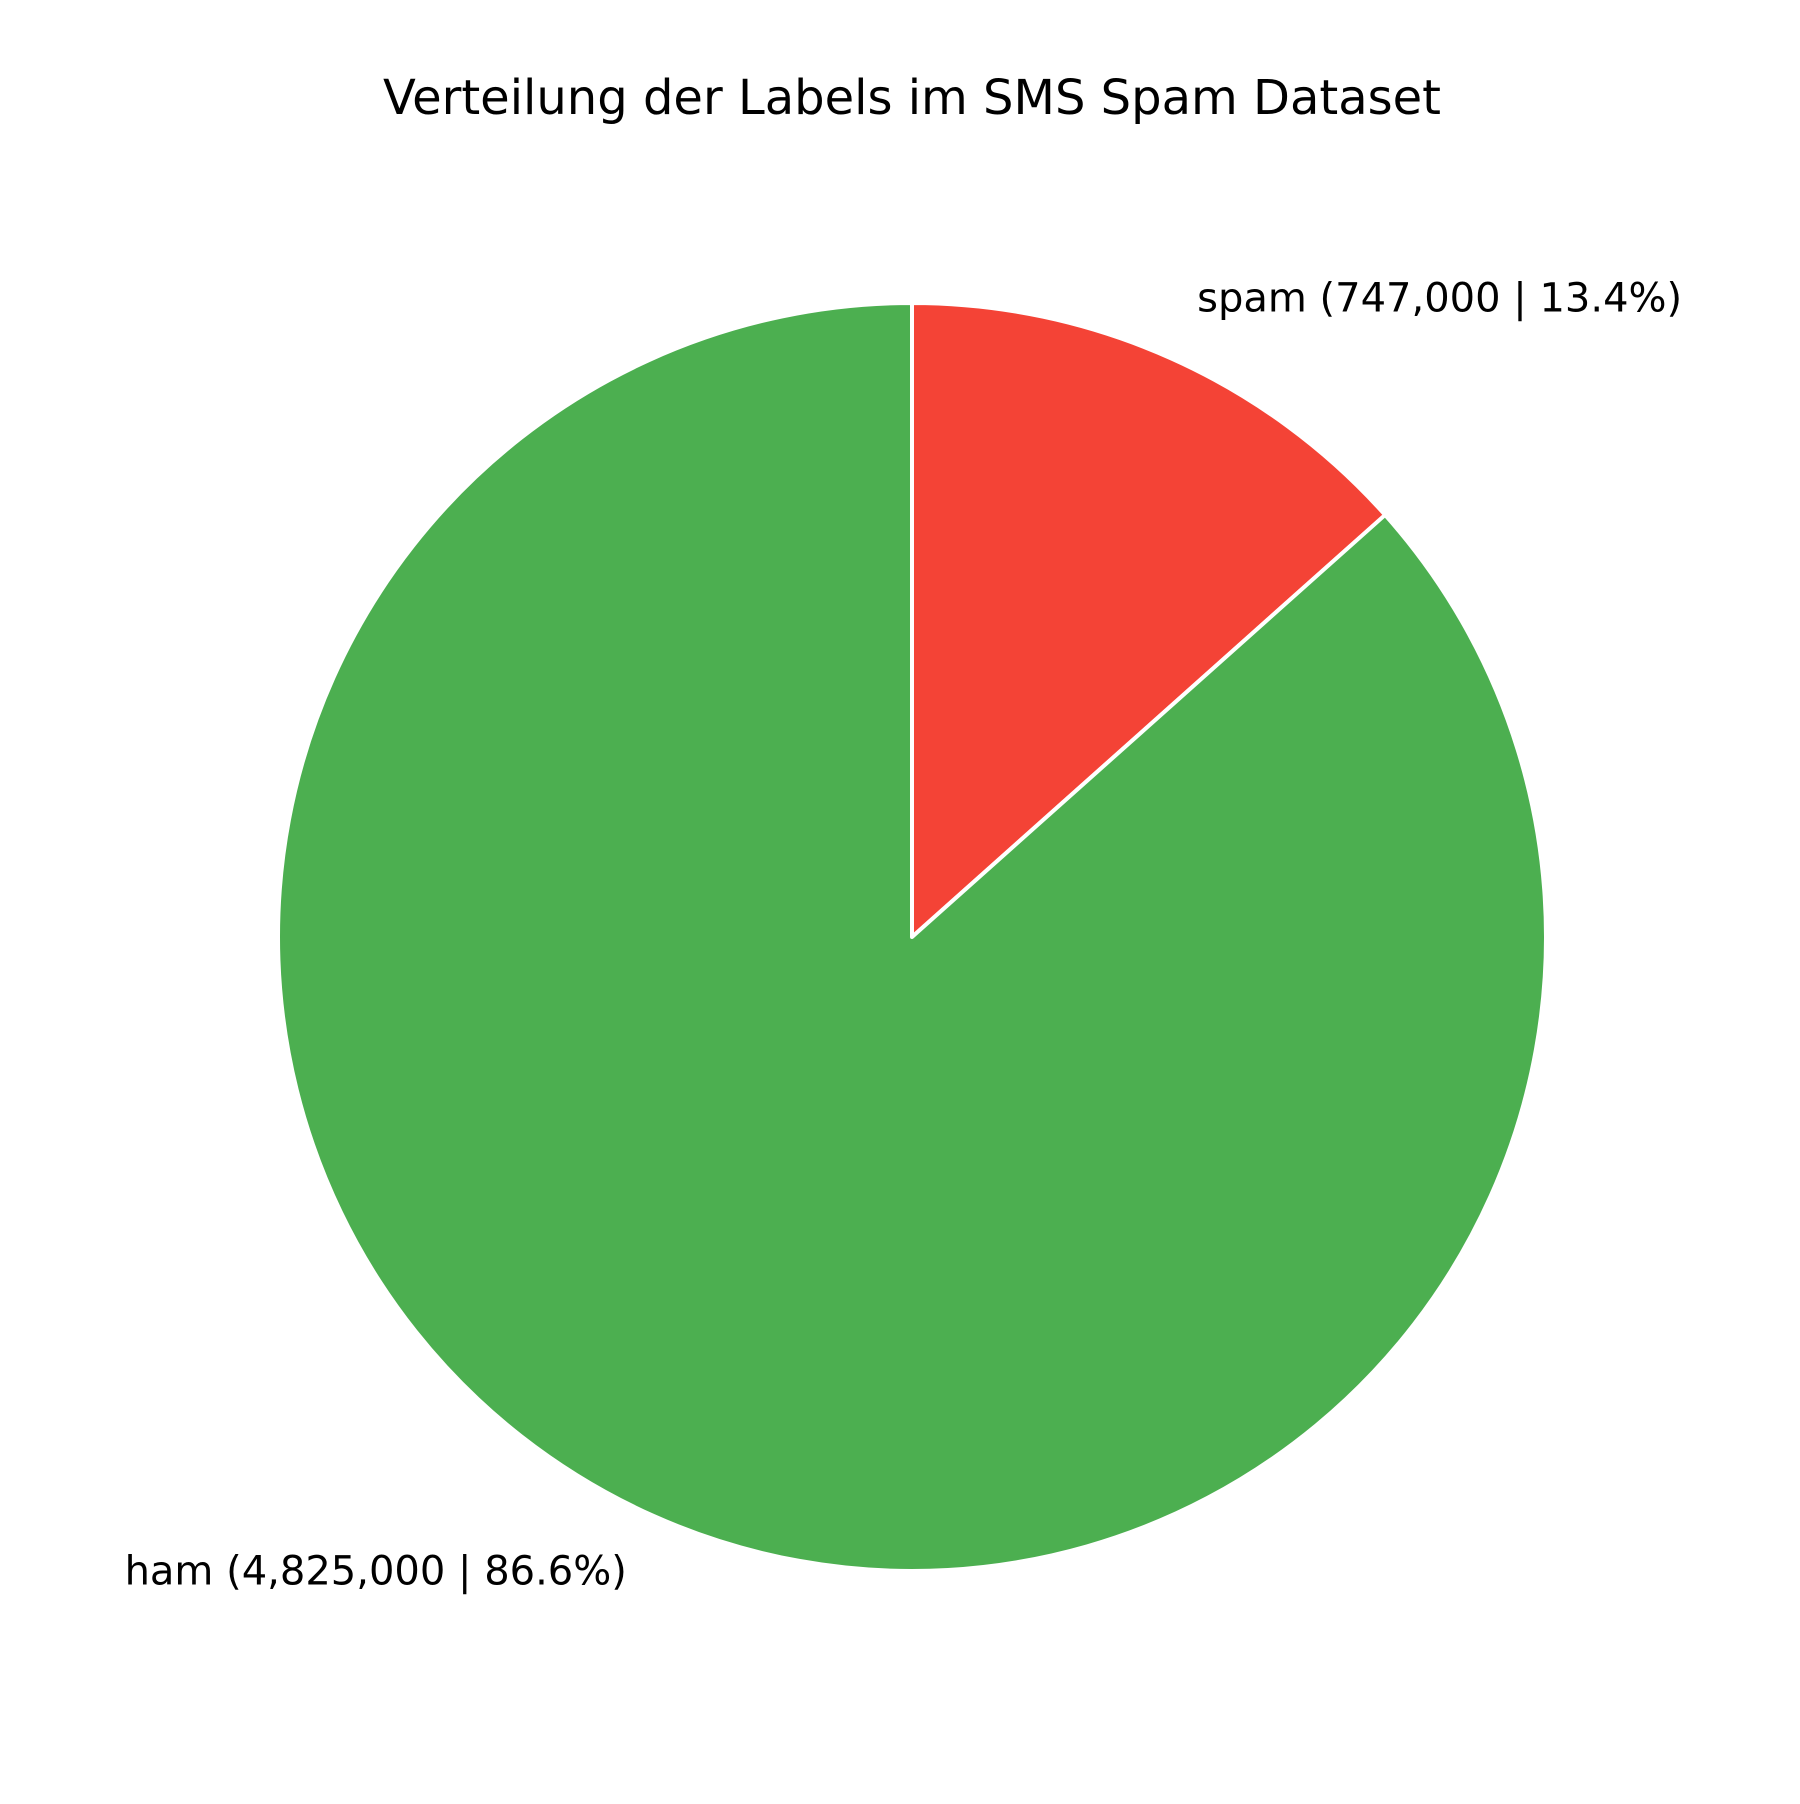  I want to click on pie-label-spam: spam (747,000 | 13.4%), so click(1439, 299).